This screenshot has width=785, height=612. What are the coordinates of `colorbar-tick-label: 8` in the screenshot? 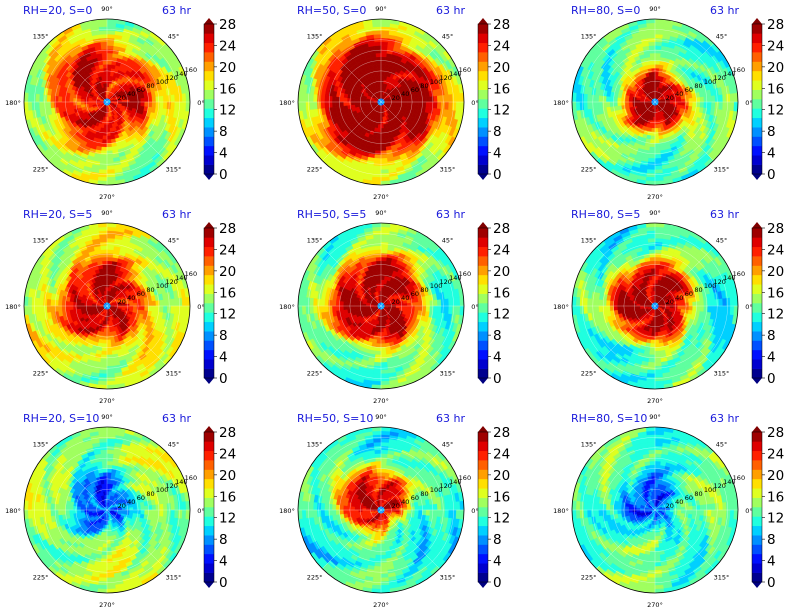 It's located at (497, 132).